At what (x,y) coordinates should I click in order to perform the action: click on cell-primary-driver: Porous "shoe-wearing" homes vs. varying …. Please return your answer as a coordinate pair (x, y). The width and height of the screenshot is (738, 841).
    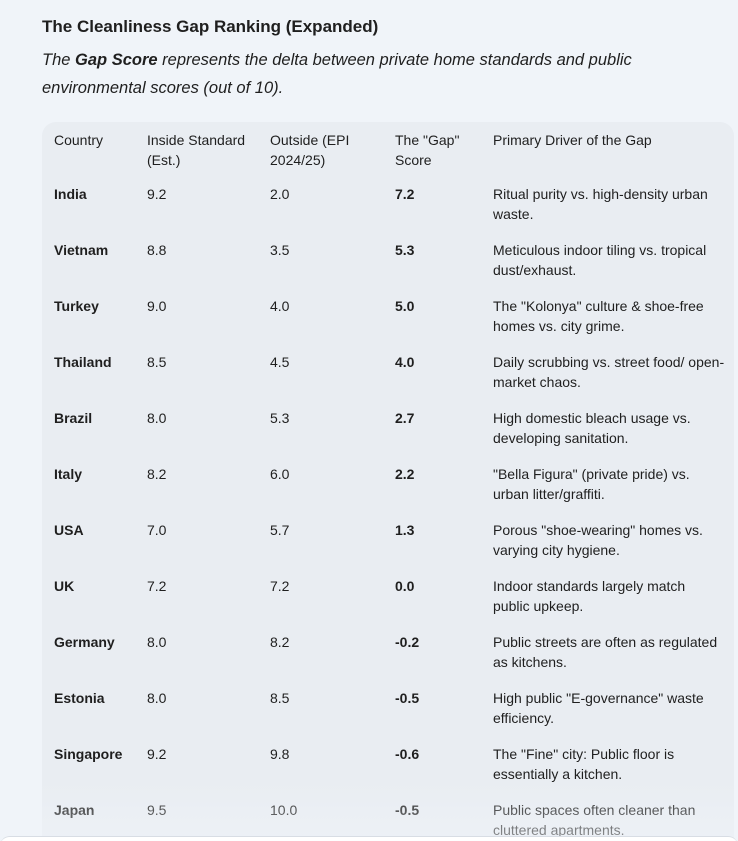
    Looking at the image, I should click on (598, 540).